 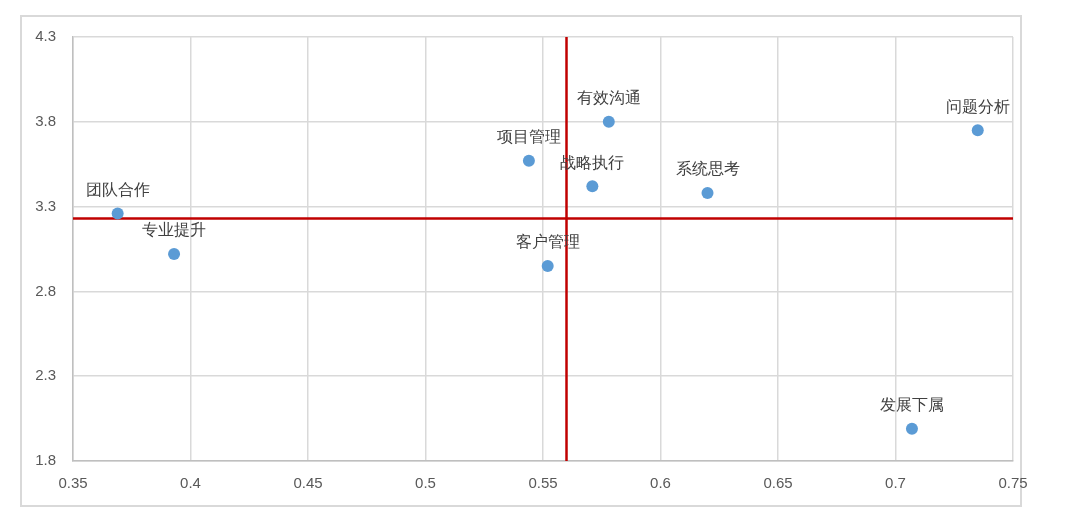 I want to click on y-tick-label: 3.3, so click(x=45, y=205).